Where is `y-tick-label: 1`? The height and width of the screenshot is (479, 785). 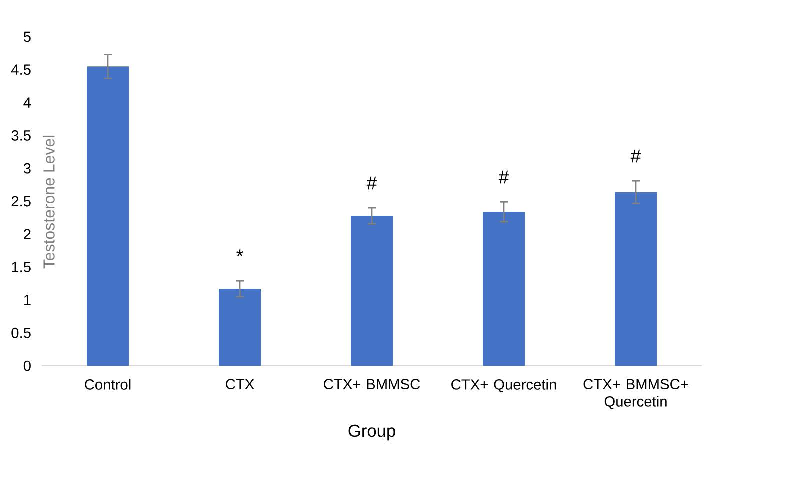
y-tick-label: 1 is located at coordinates (27, 300).